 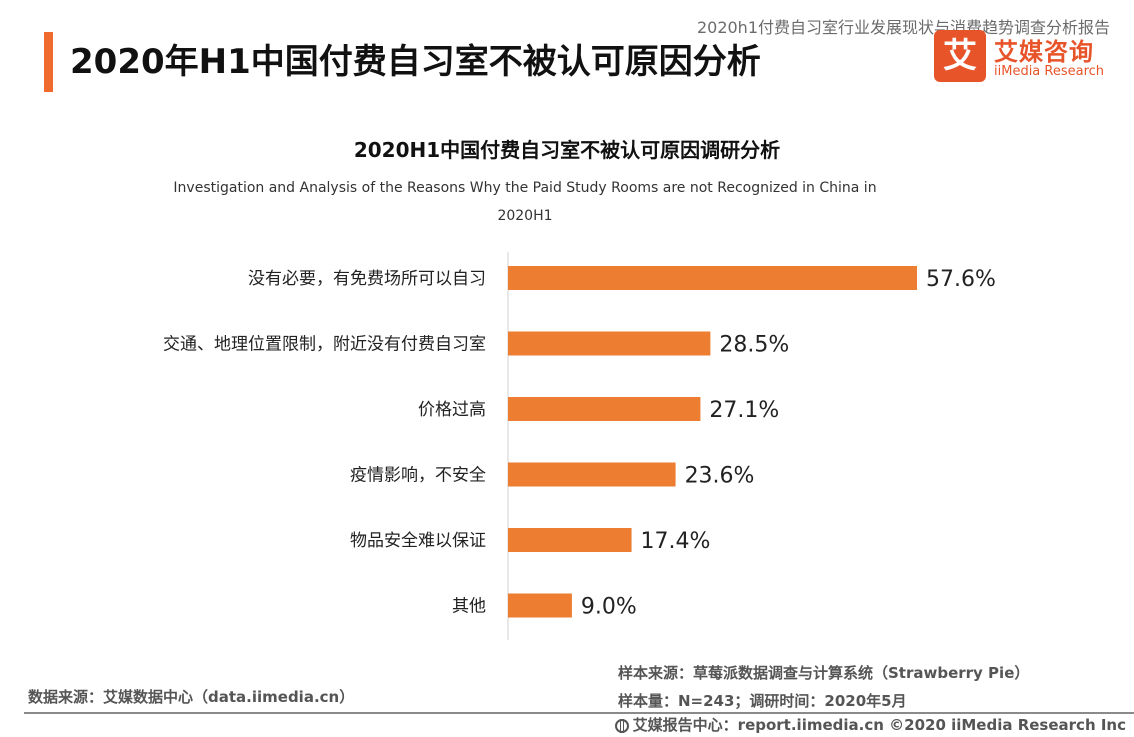 What do you see at coordinates (621, 726) in the screenshot?
I see `globe-icon` at bounding box center [621, 726].